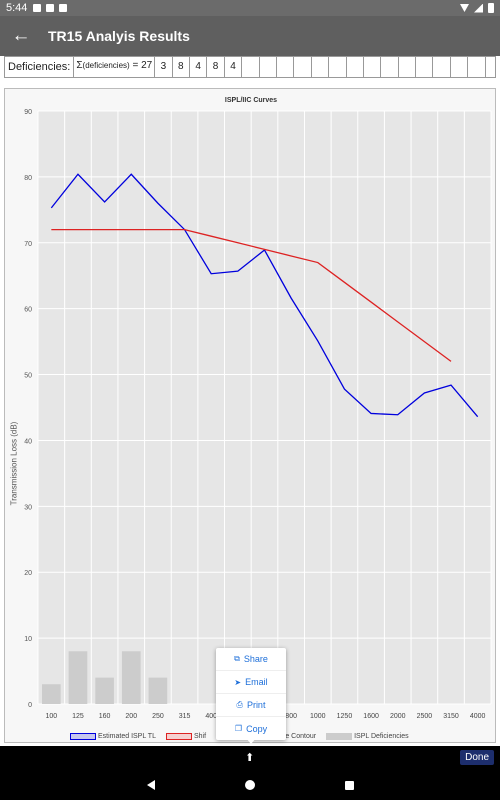  What do you see at coordinates (78, 716) in the screenshot?
I see `x-tick-label: 125` at bounding box center [78, 716].